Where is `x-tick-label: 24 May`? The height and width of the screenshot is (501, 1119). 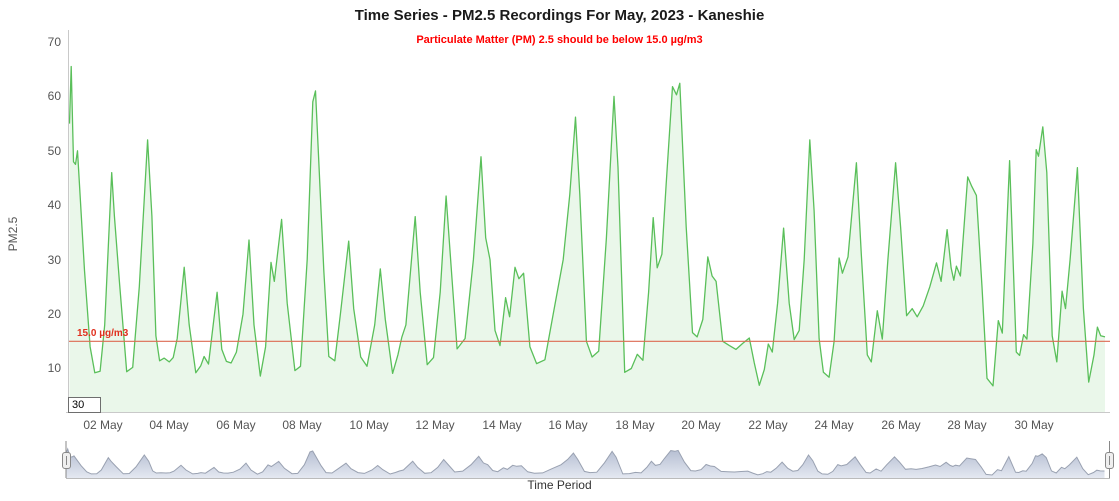 x-tick-label: 24 May is located at coordinates (834, 425).